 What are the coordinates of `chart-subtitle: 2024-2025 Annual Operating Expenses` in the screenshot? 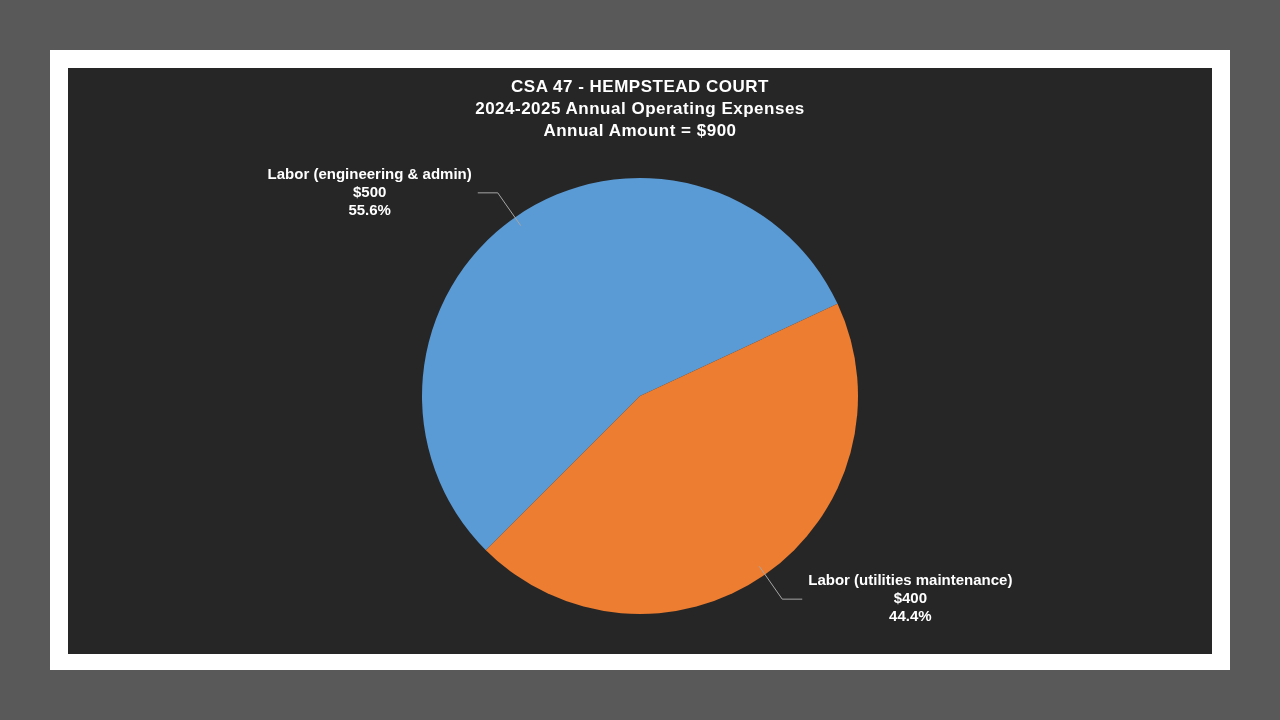 It's located at (640, 109).